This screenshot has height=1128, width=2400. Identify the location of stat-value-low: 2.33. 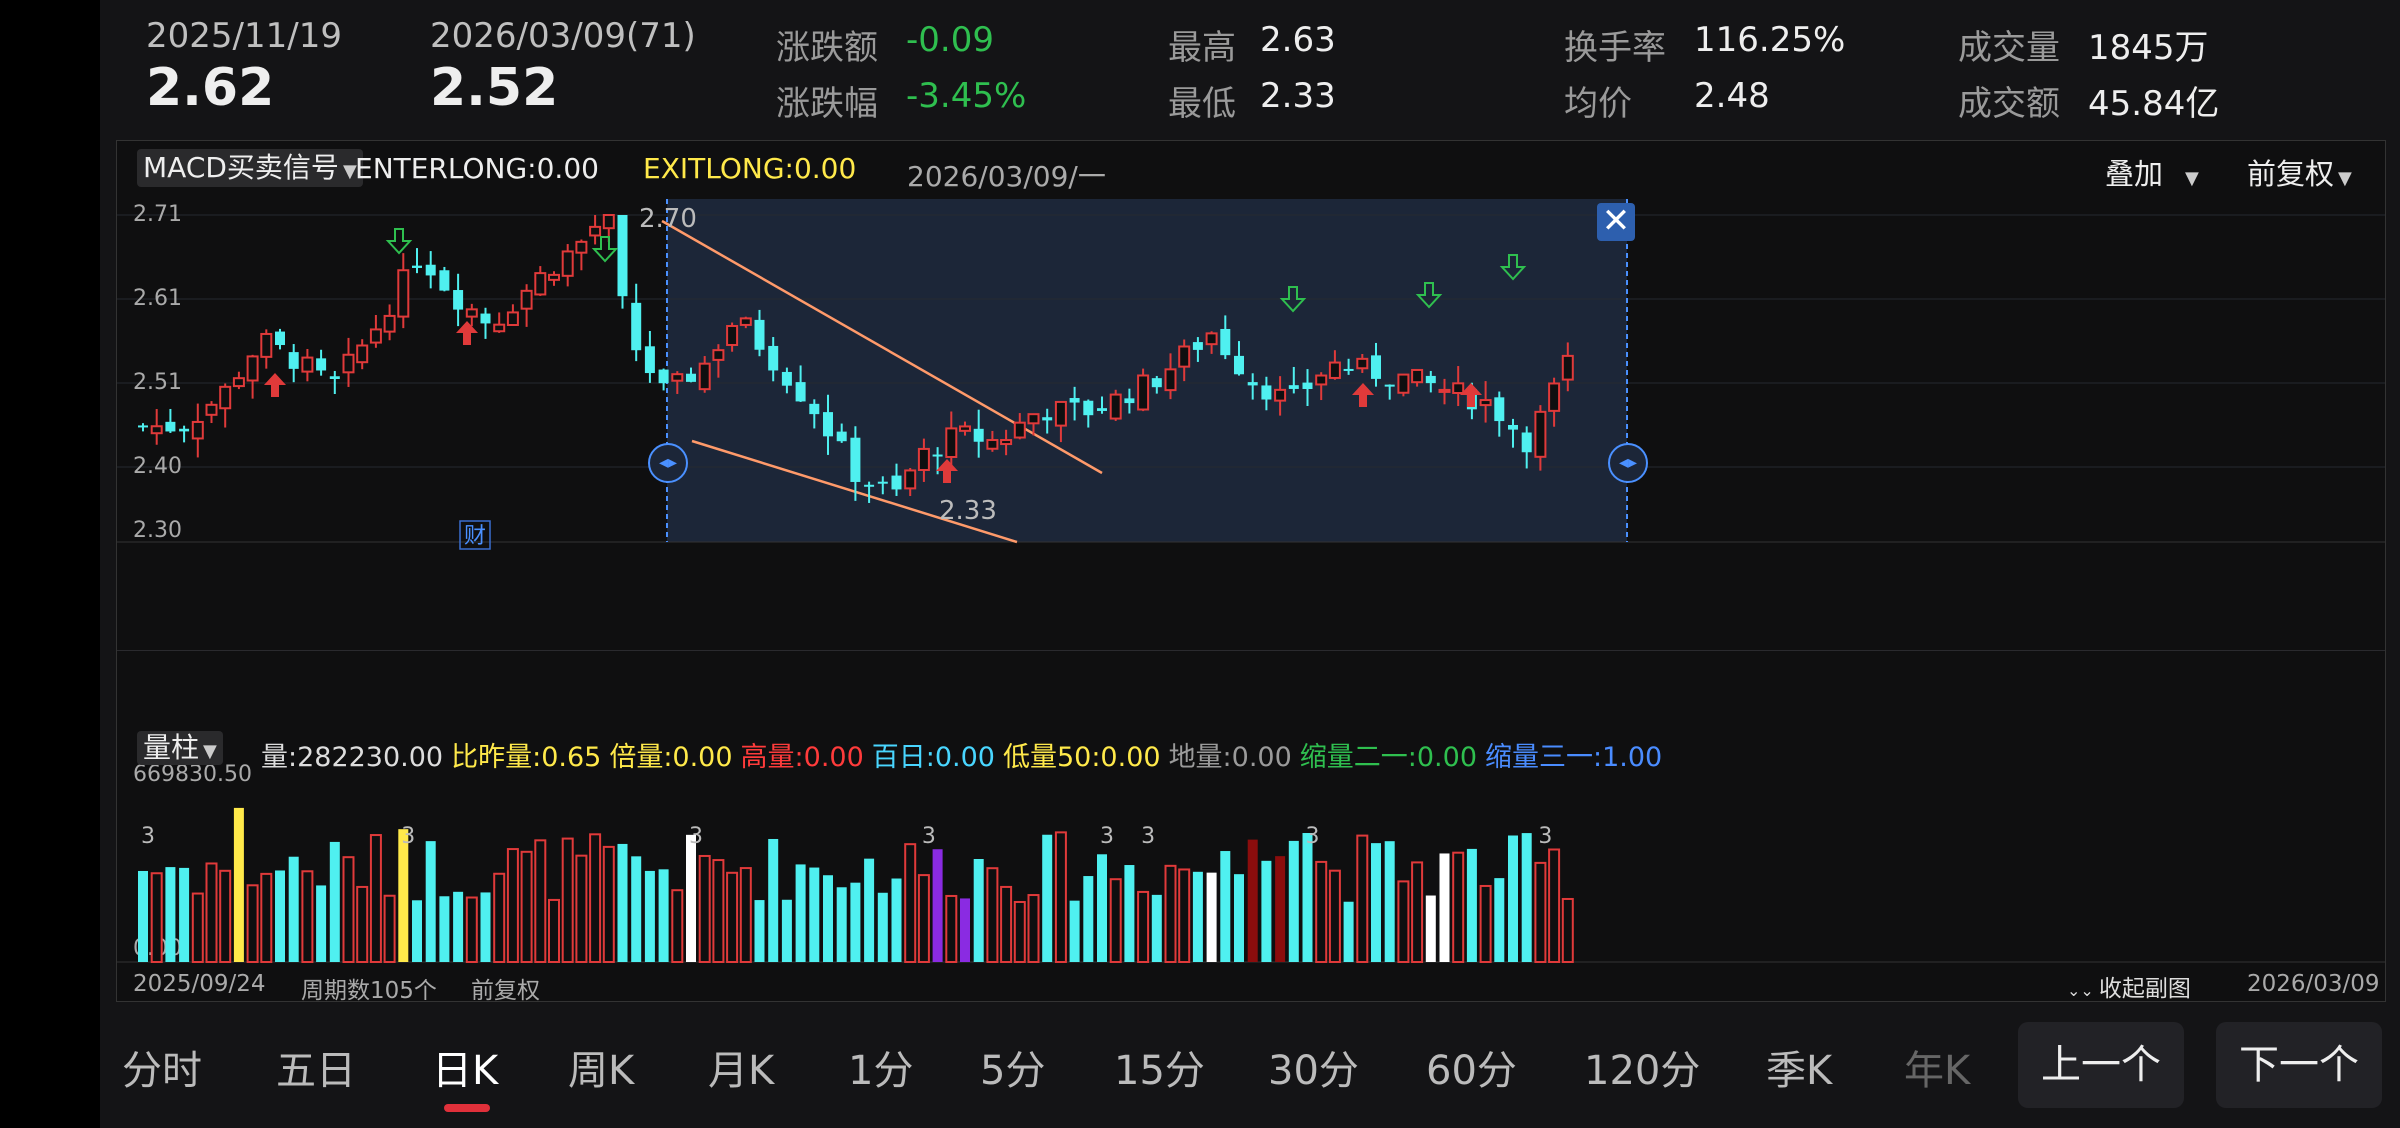
(1298, 96).